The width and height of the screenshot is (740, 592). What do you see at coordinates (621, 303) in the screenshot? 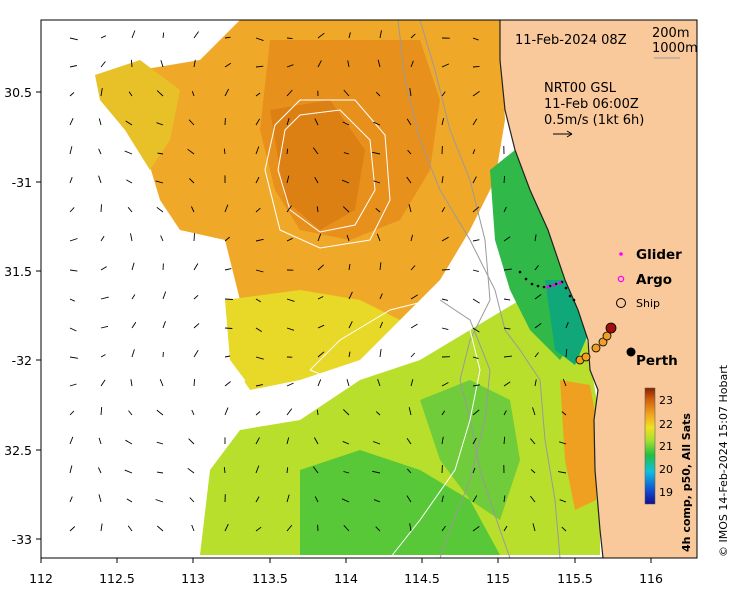
I see `ship-symbol-icon` at bounding box center [621, 303].